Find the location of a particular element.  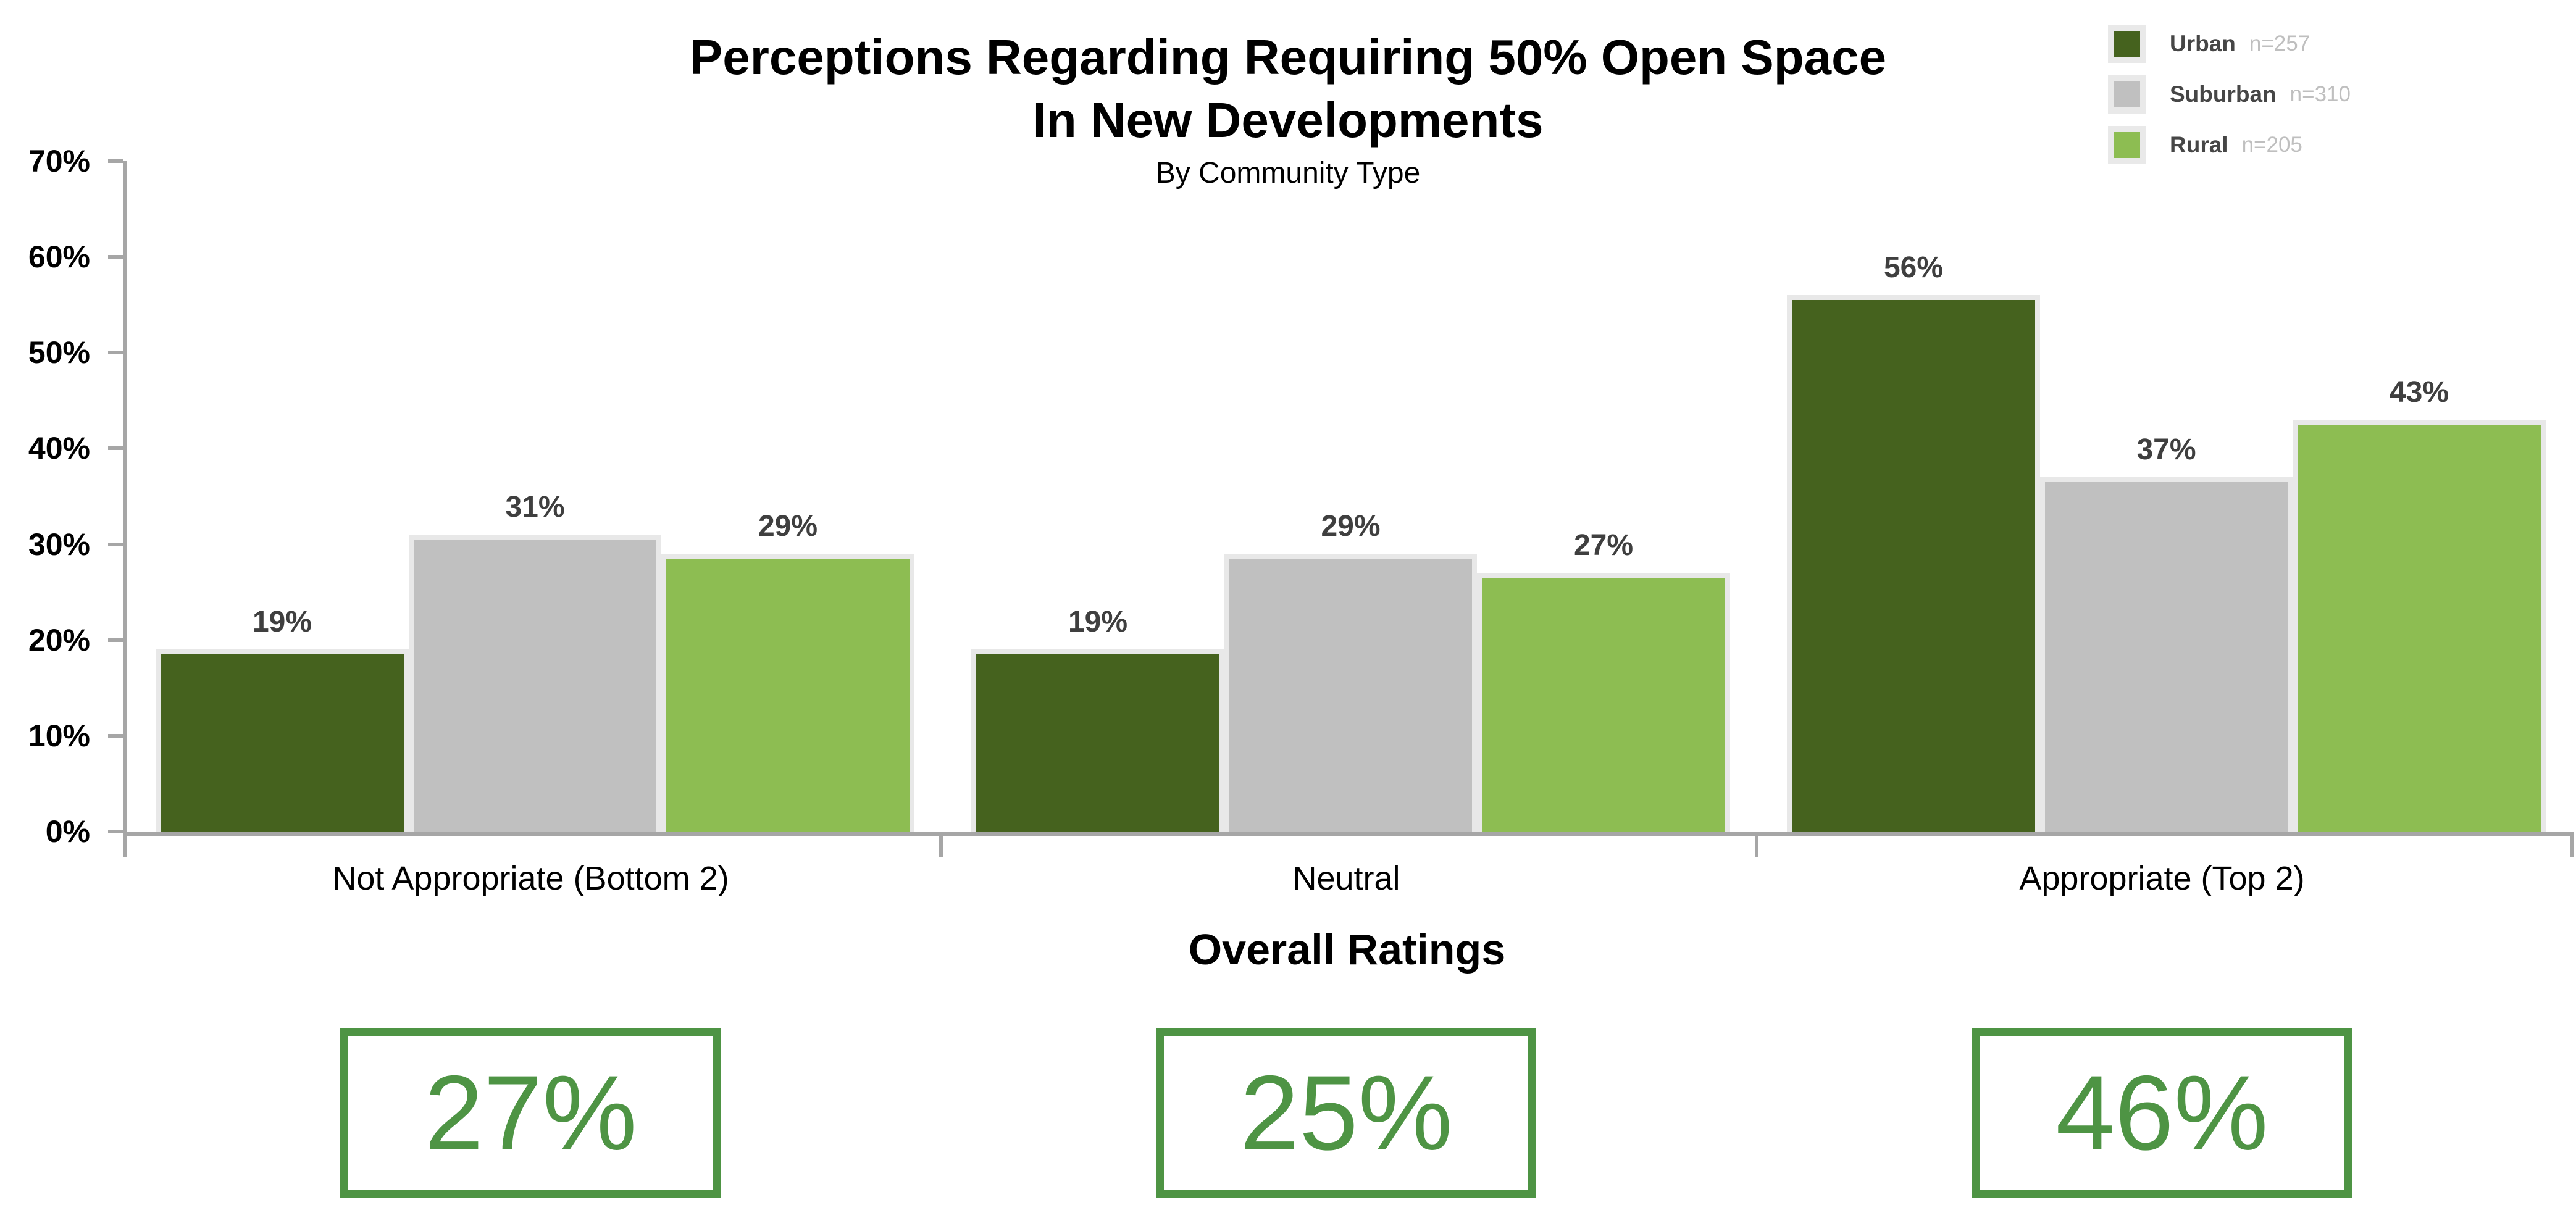

bar-suburban-neutral is located at coordinates (1351, 693).